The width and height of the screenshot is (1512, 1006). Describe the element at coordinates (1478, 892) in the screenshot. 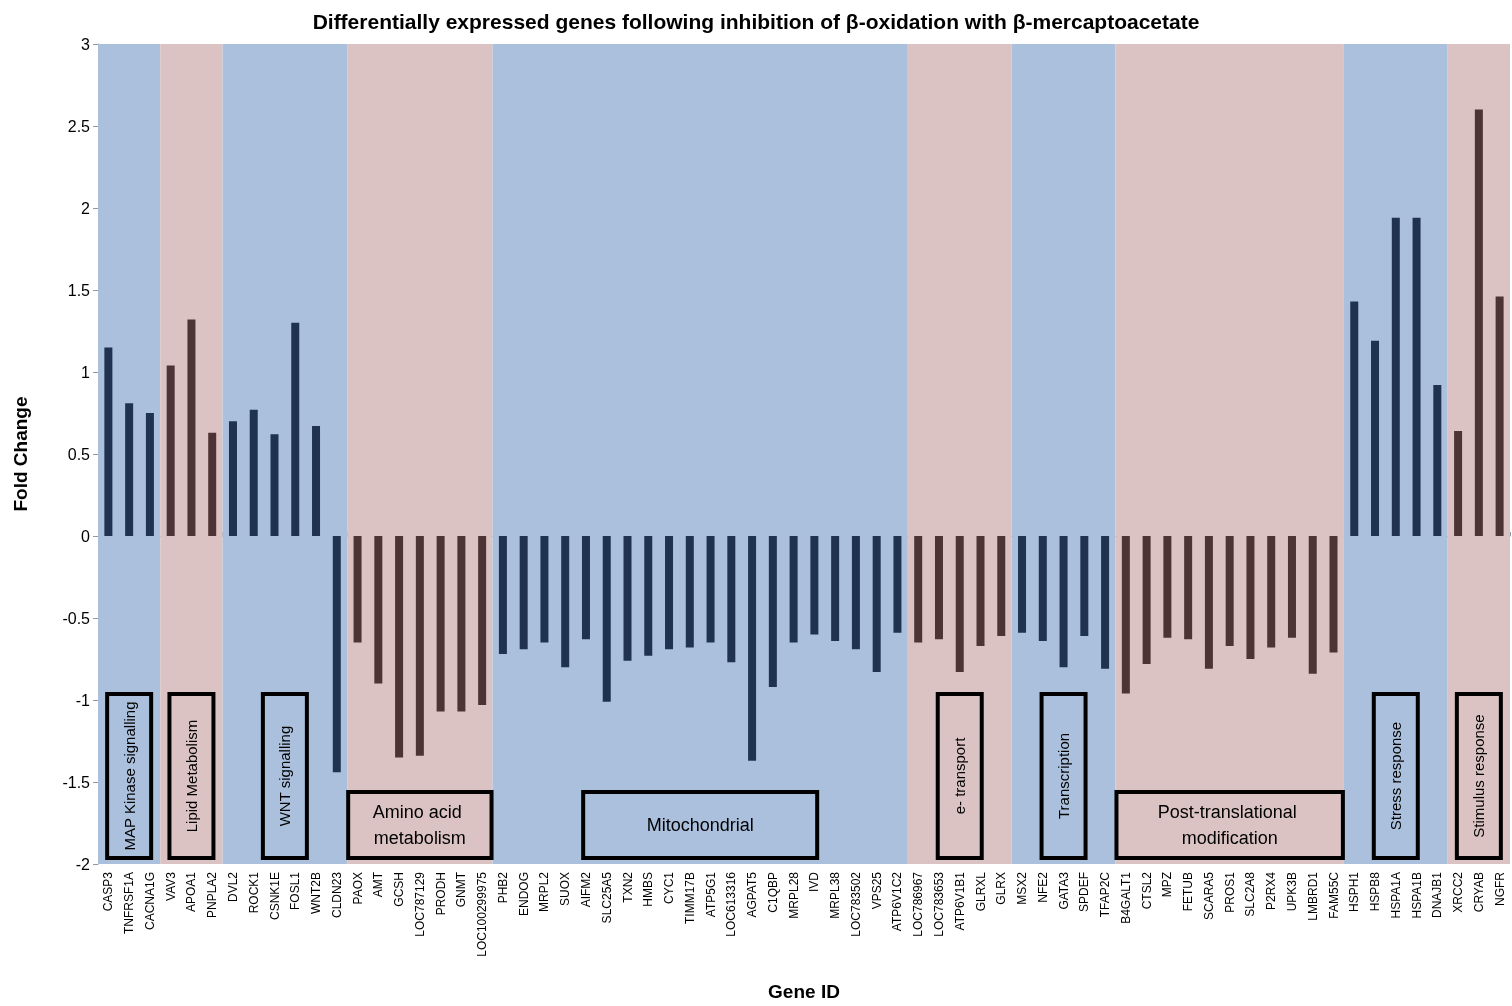

I see `x-tick-label: CRYAB` at that location.